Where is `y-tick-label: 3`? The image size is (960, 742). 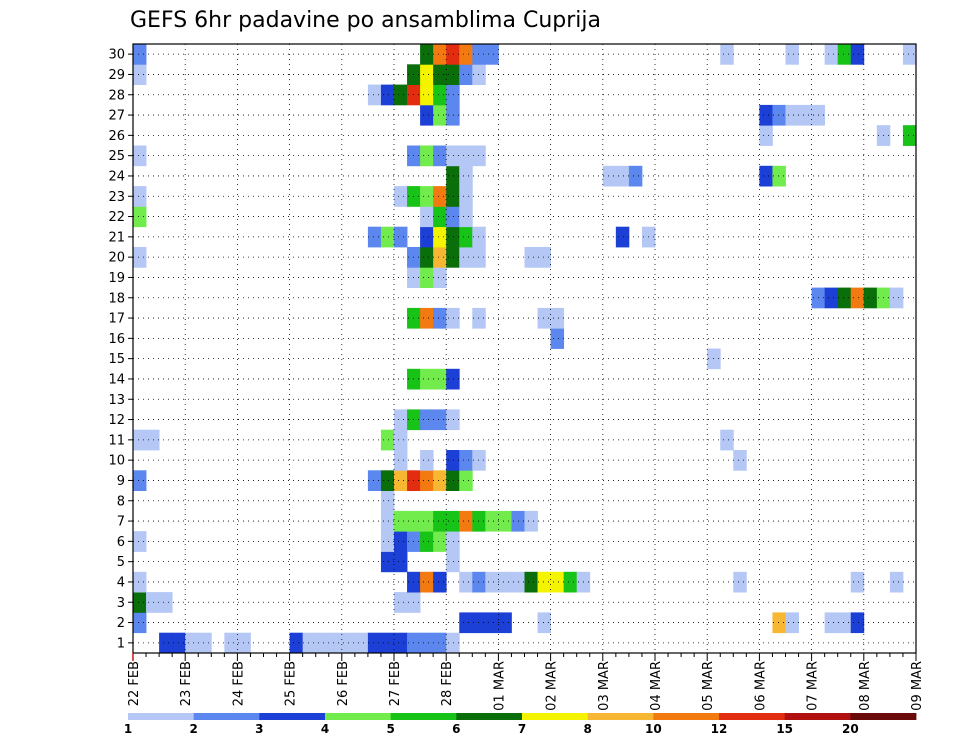
y-tick-label: 3 is located at coordinates (121, 603).